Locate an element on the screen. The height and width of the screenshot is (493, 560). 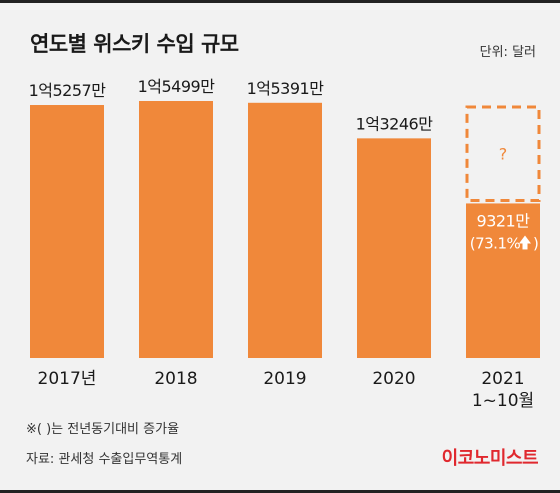
placeholder-question-mark: ? is located at coordinates (503, 154).